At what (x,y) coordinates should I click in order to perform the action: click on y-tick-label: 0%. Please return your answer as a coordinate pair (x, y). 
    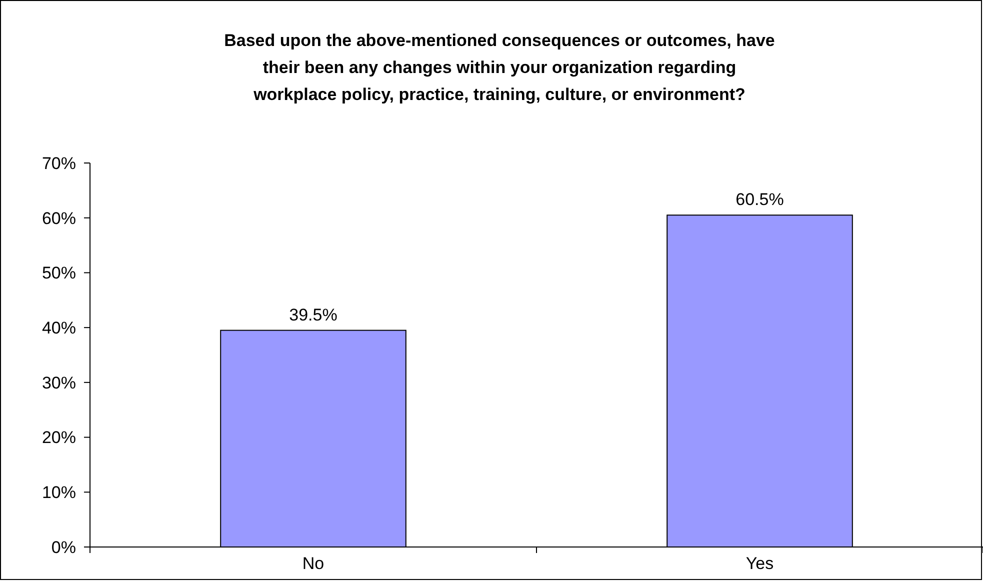
    Looking at the image, I should click on (63, 547).